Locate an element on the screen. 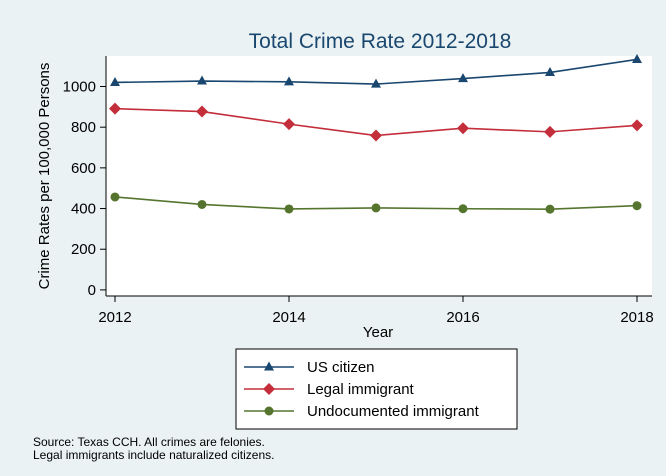  legend-item-us-citizen: US citizen is located at coordinates (309, 367).